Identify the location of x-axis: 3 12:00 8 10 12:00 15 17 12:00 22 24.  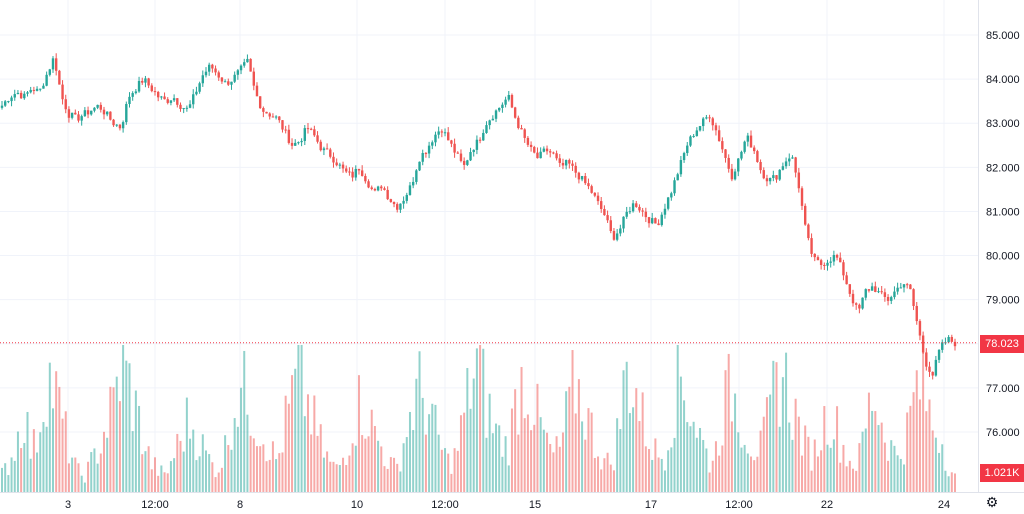
(507, 505).